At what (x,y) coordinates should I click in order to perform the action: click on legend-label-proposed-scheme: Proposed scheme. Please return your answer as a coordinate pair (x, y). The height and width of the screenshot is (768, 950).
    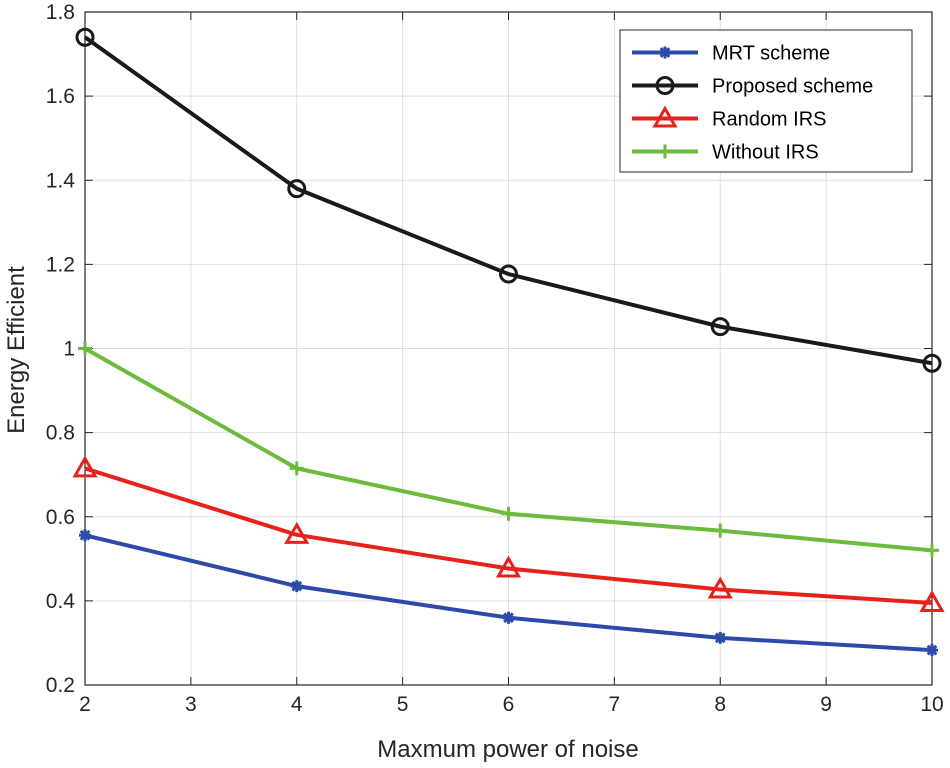
    Looking at the image, I should click on (792, 87).